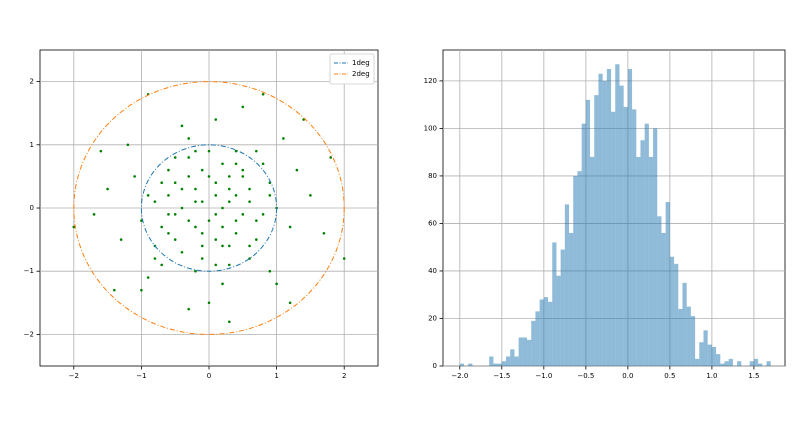 This screenshot has width=800, height=423. What do you see at coordinates (543, 376) in the screenshot?
I see `x-tick-label: −1.0` at bounding box center [543, 376].